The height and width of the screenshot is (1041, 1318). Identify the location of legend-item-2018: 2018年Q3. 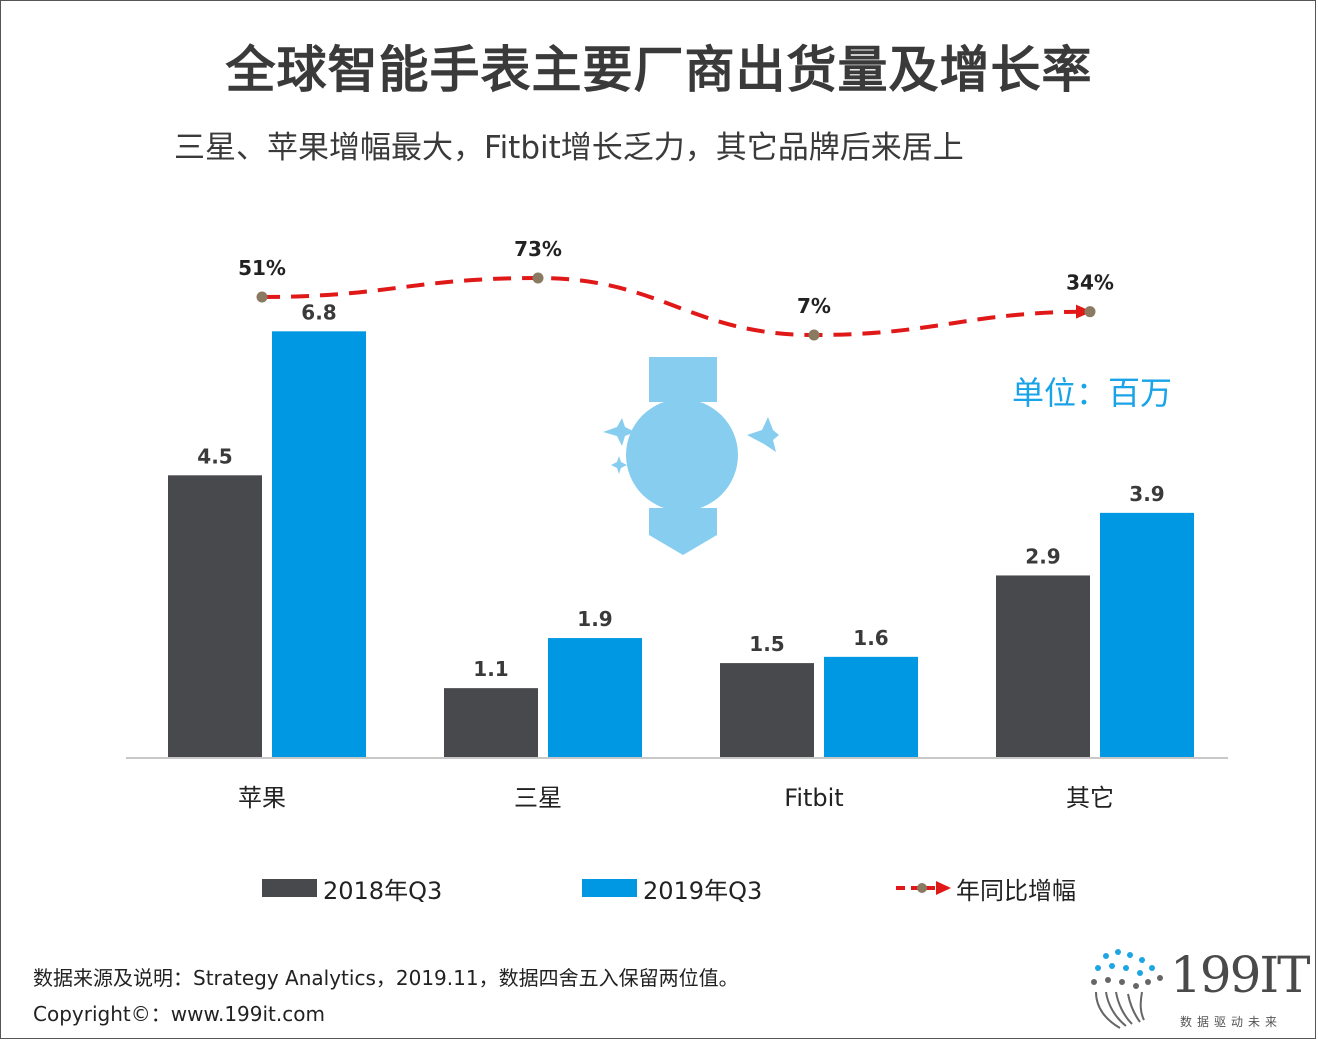
(352, 888).